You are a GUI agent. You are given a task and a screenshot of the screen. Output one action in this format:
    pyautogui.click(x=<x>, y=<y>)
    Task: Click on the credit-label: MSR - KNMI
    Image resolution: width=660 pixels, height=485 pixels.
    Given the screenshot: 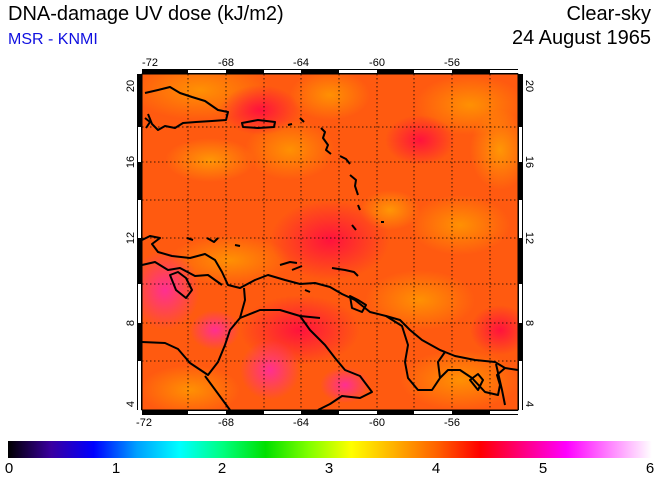 What is the action you would take?
    pyautogui.click(x=53, y=39)
    